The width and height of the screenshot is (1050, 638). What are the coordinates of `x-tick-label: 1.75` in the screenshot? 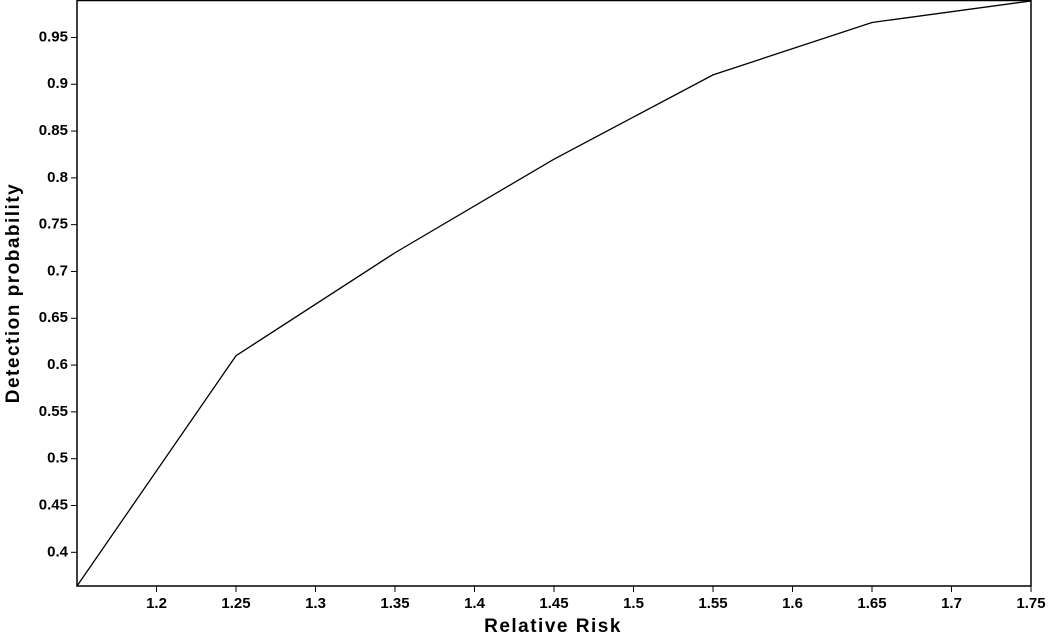 It's located at (1030, 603).